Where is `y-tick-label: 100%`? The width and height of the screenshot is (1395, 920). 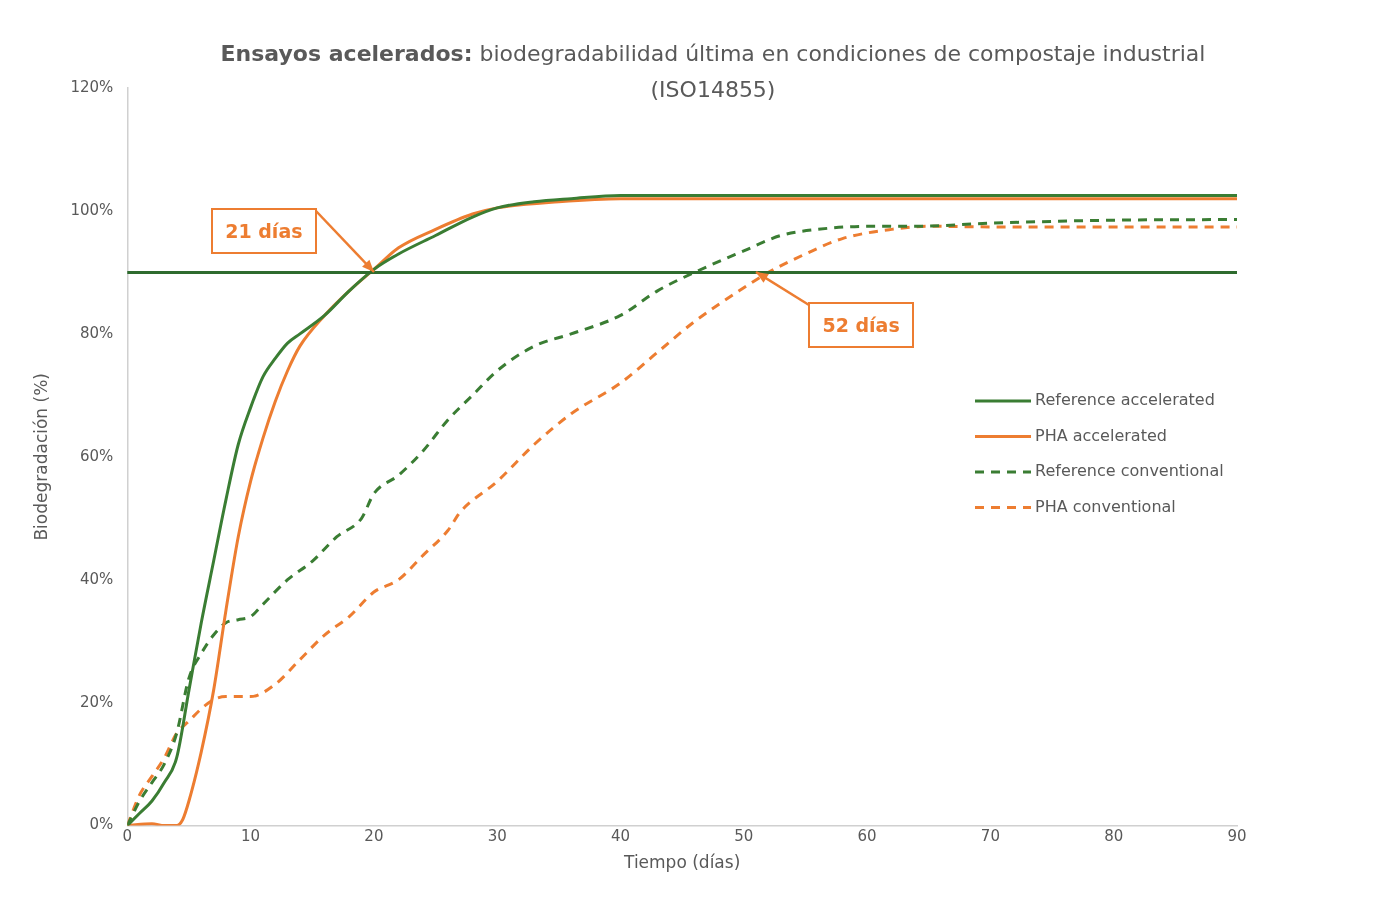
y-tick-label: 100% is located at coordinates (92, 209).